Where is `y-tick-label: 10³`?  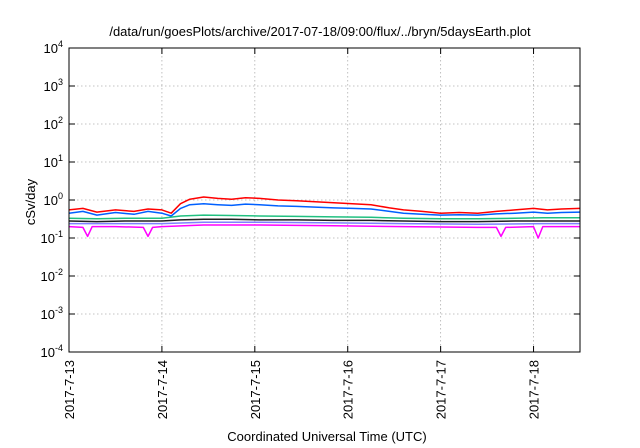
y-tick-label: 10³ is located at coordinates (53, 85).